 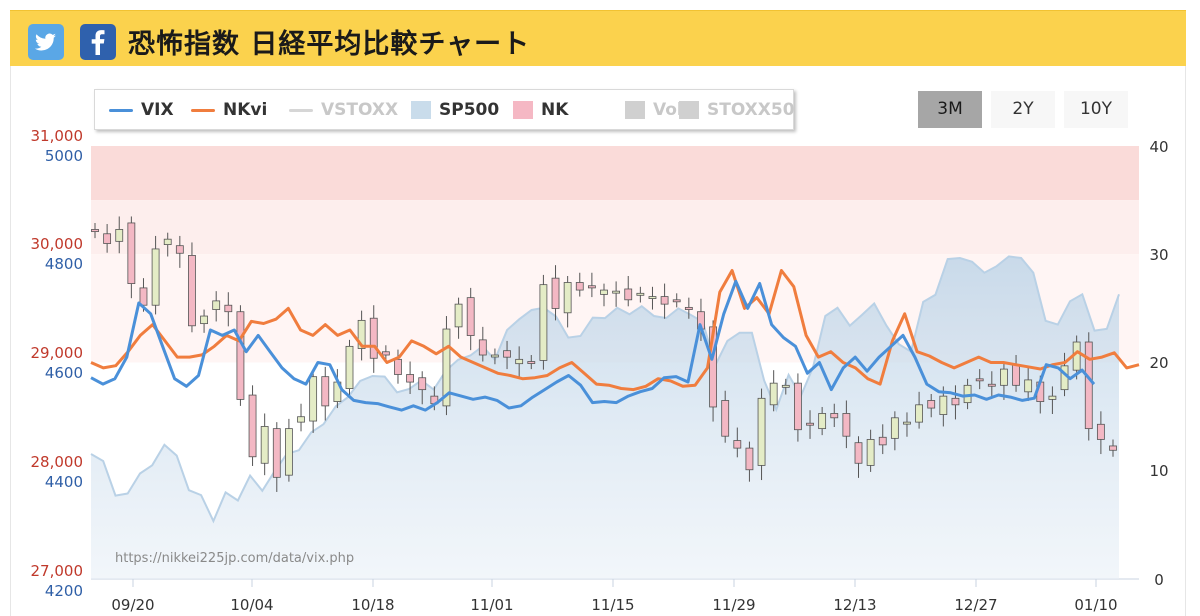 I want to click on y-left-nk-tick-label: 30,000, so click(x=57, y=244).